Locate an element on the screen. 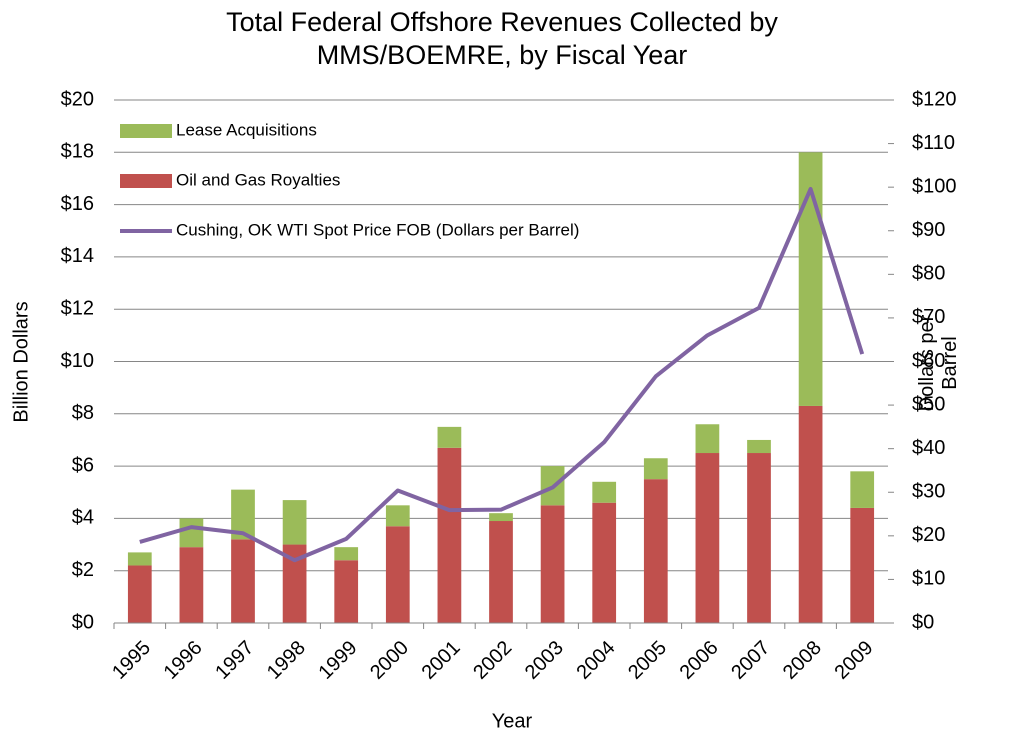 This screenshot has width=1024, height=737. y2-tick-label: $70 is located at coordinates (928, 317).